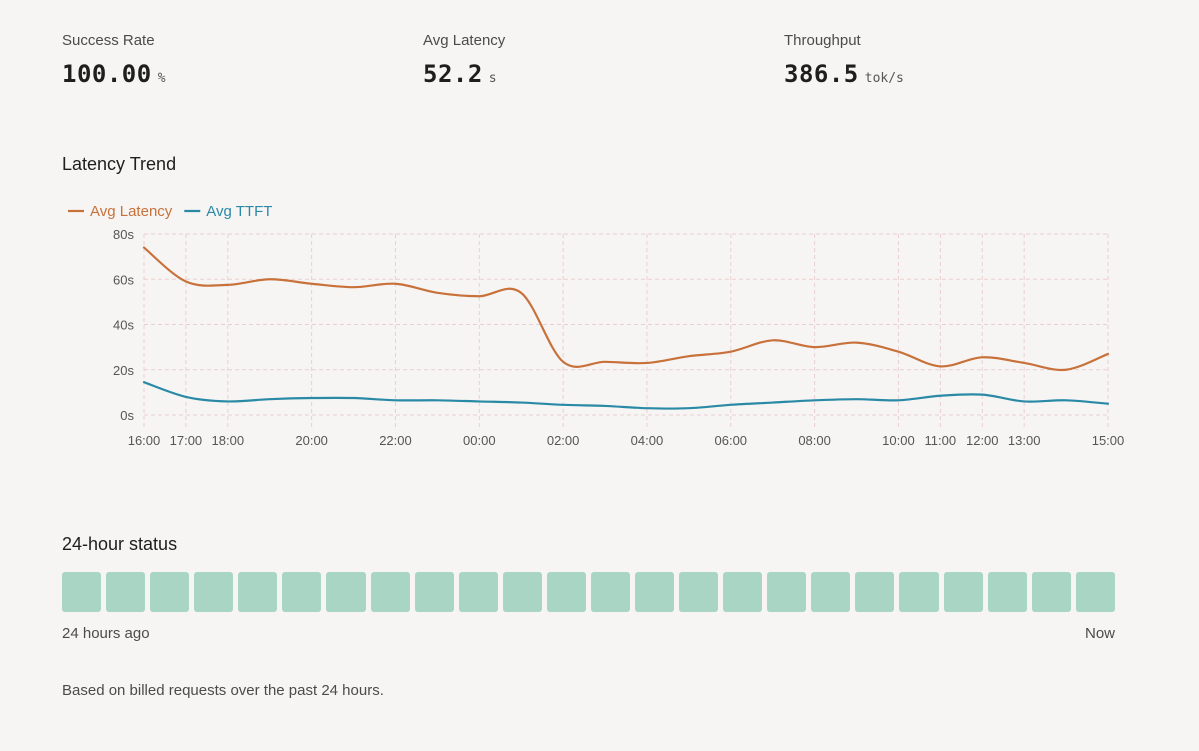  I want to click on x-tick-label: 00:00, so click(479, 440).